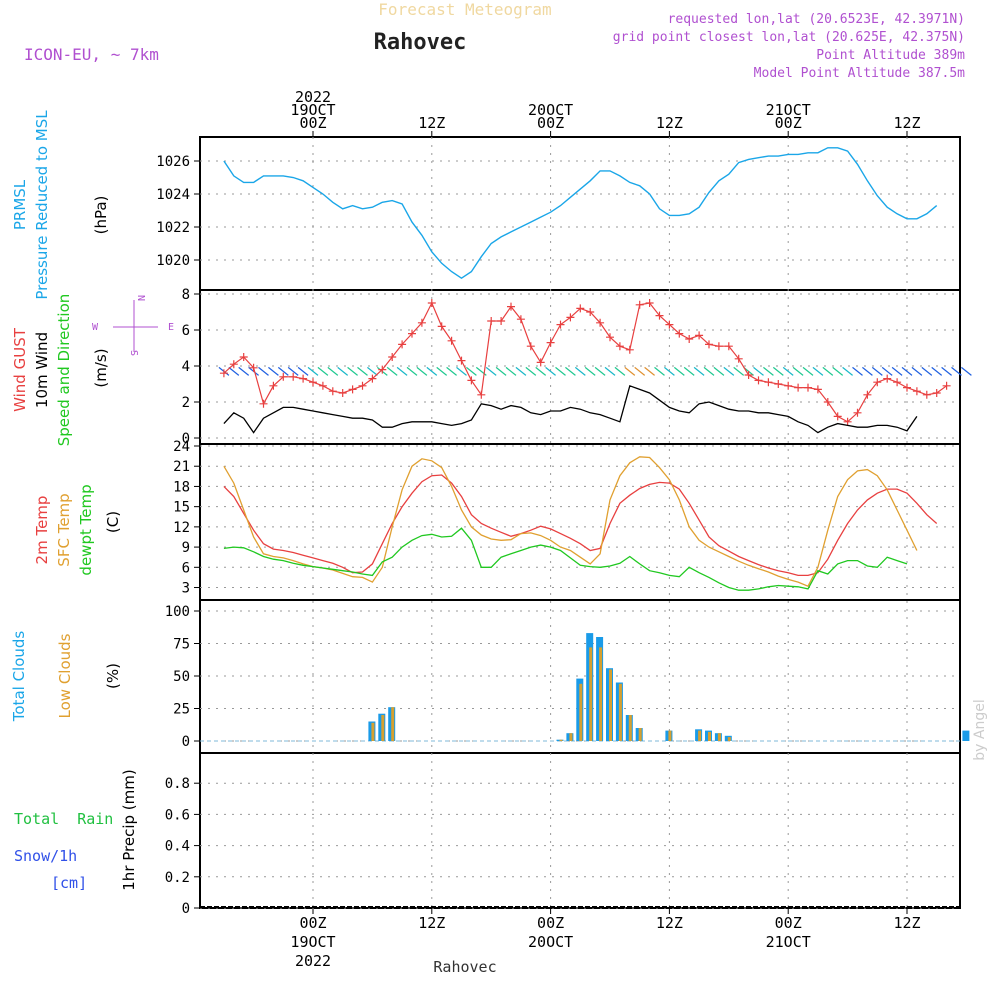  I want to click on top-axis-label: 20OCT, so click(550, 110).